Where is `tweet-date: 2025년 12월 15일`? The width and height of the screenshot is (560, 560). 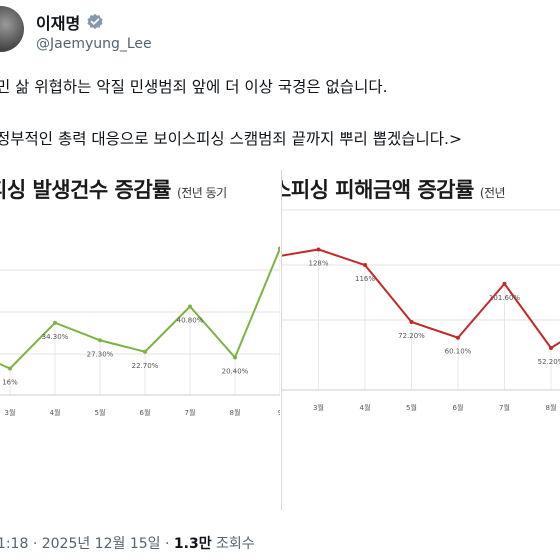 tweet-date: 2025년 12월 15일 is located at coordinates (101, 544).